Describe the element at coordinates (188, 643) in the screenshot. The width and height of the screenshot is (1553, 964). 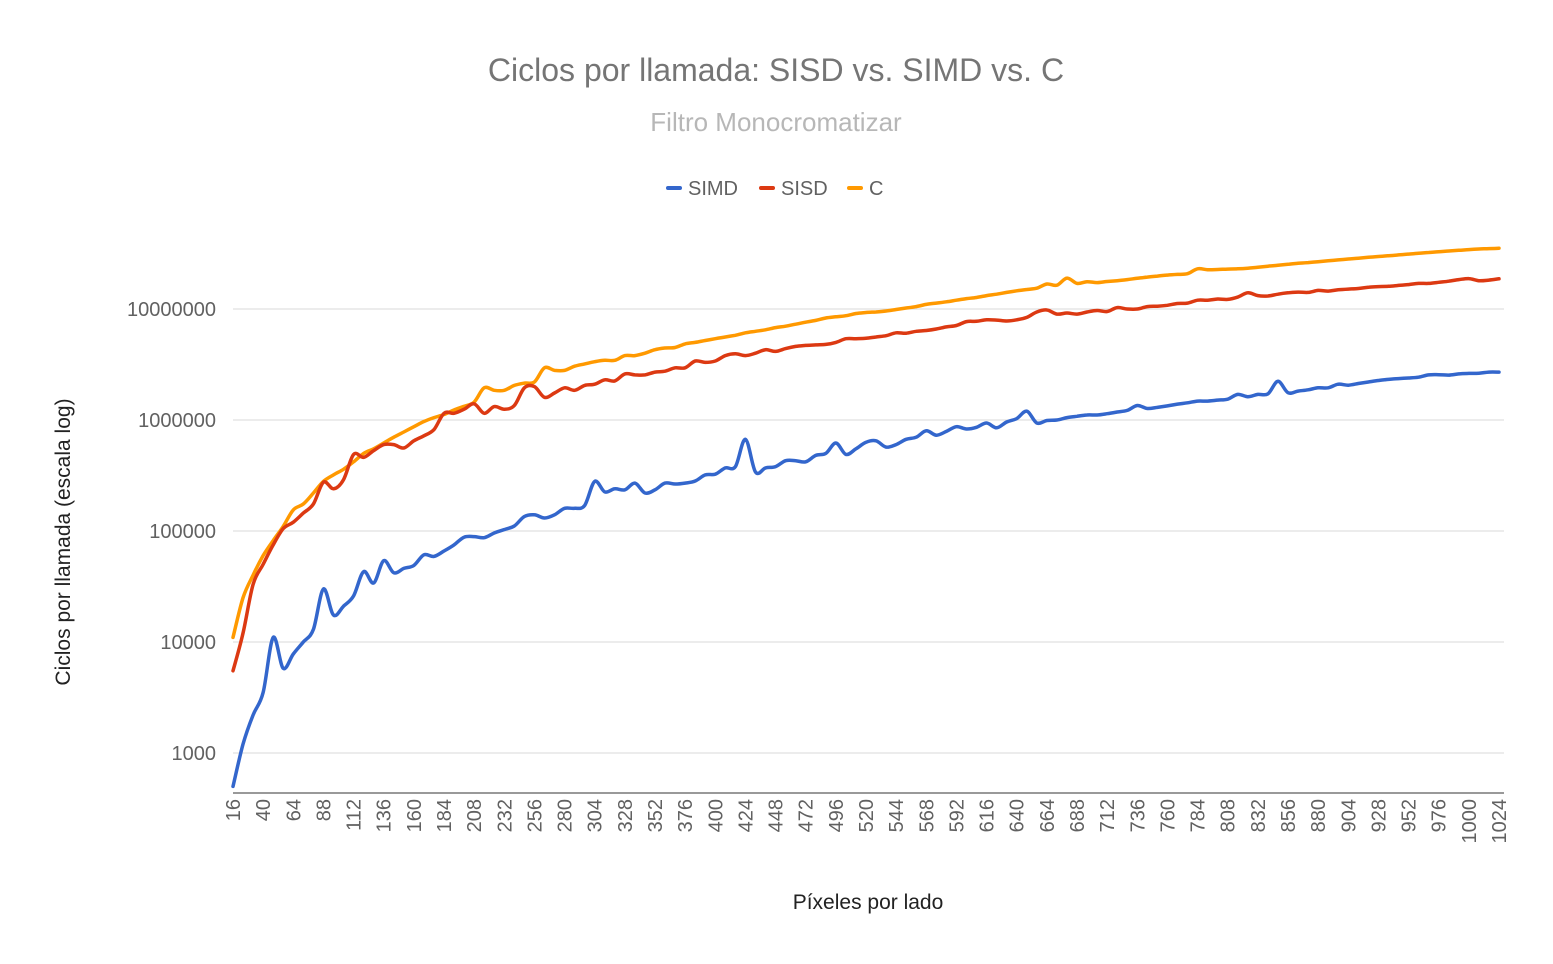
I see `y-tick-label: 10000` at that location.